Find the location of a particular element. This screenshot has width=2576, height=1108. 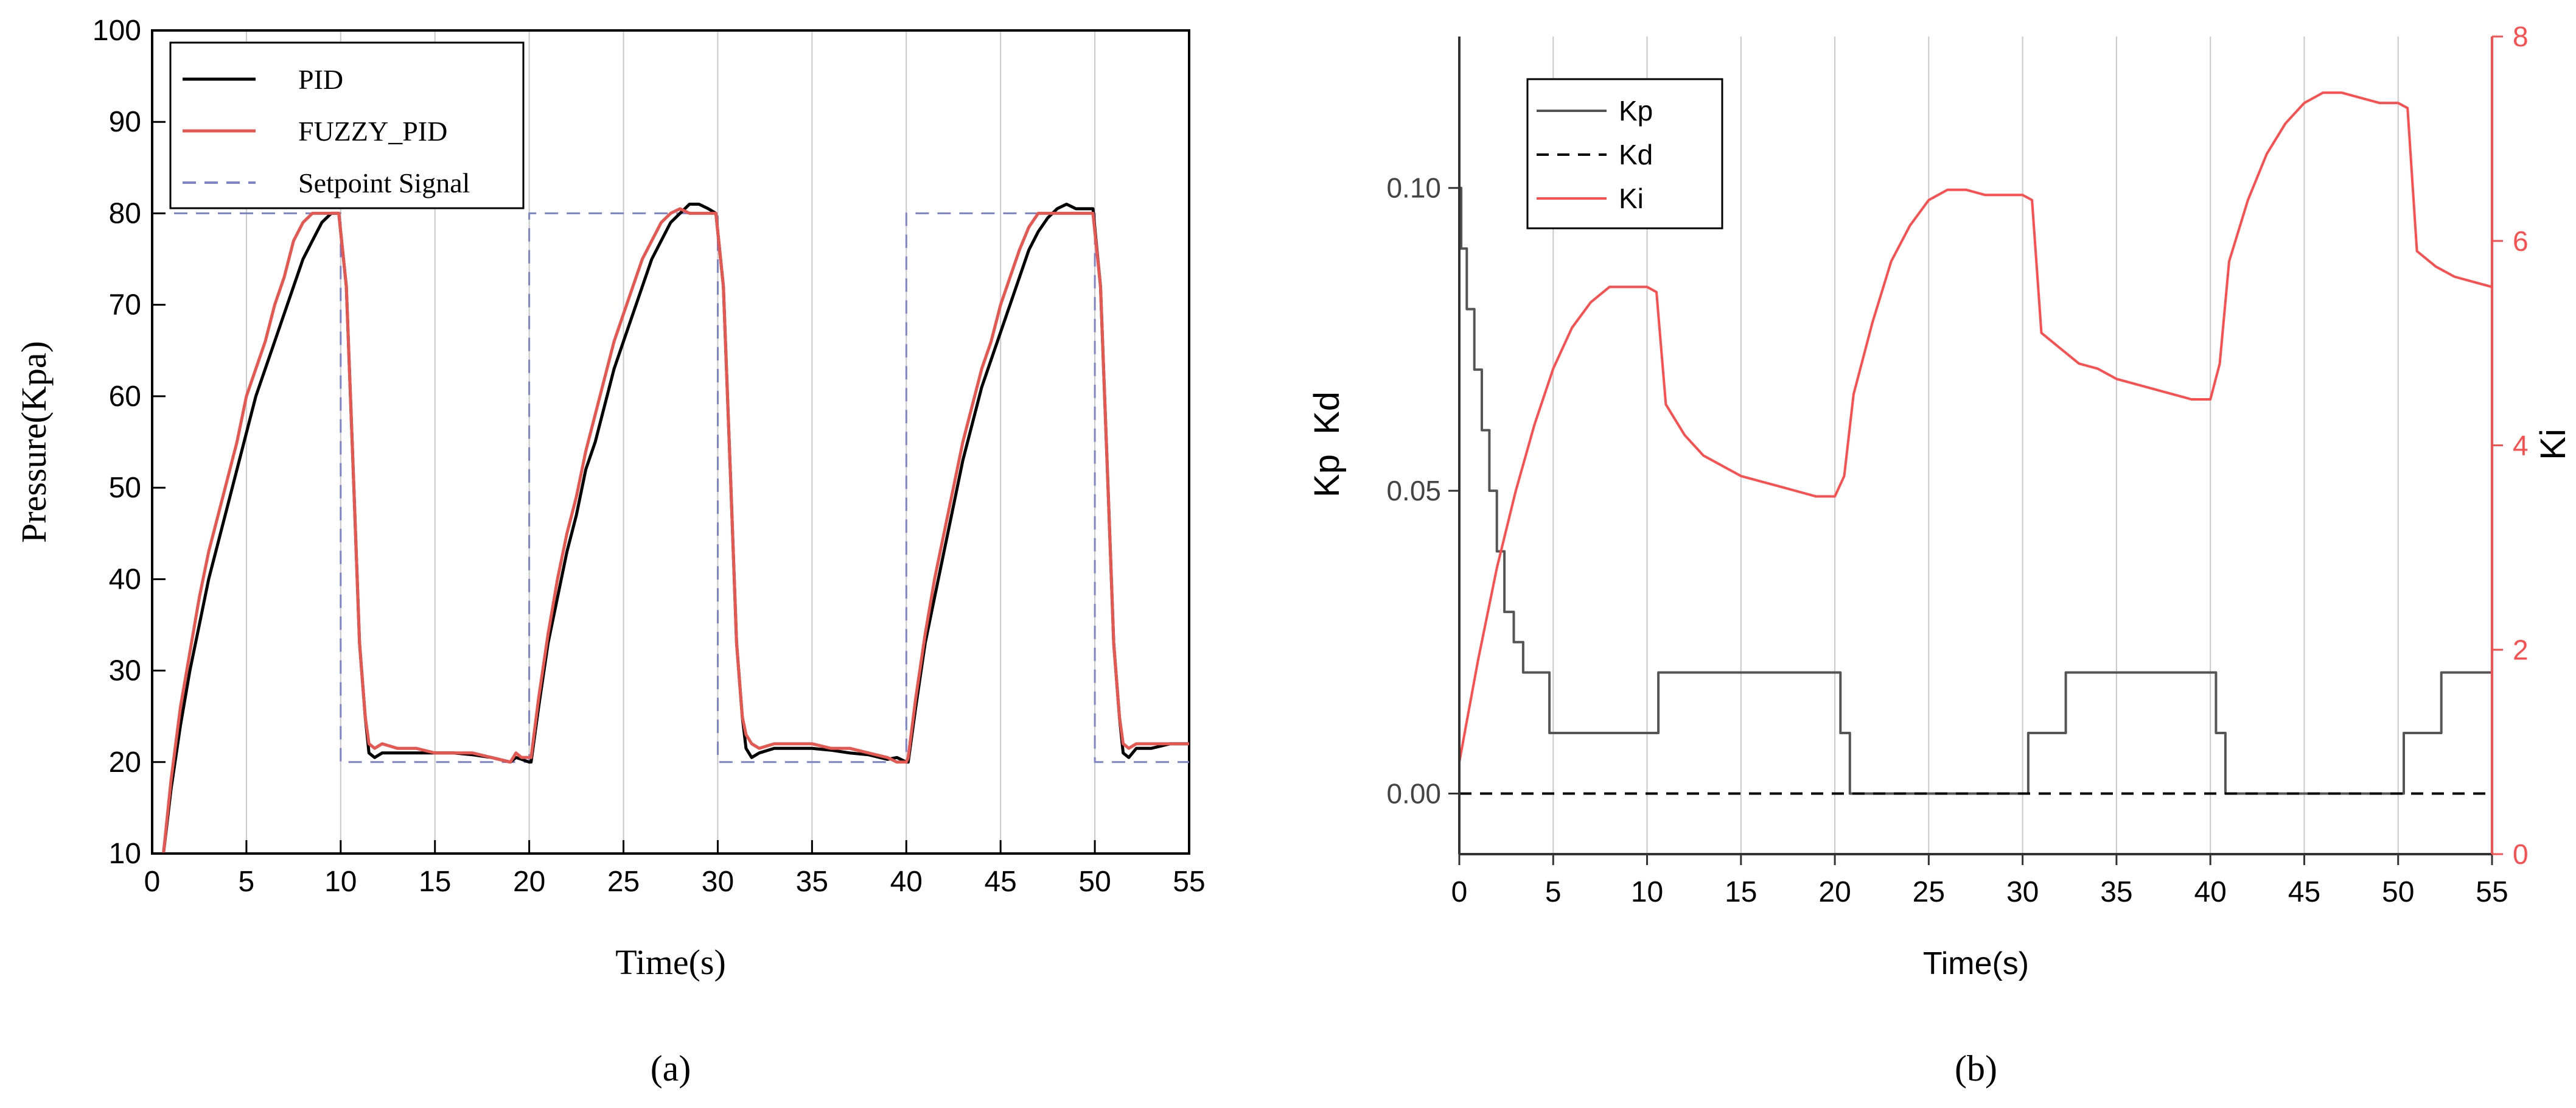

panel-b-x-tick-label: 45 is located at coordinates (2304, 892).